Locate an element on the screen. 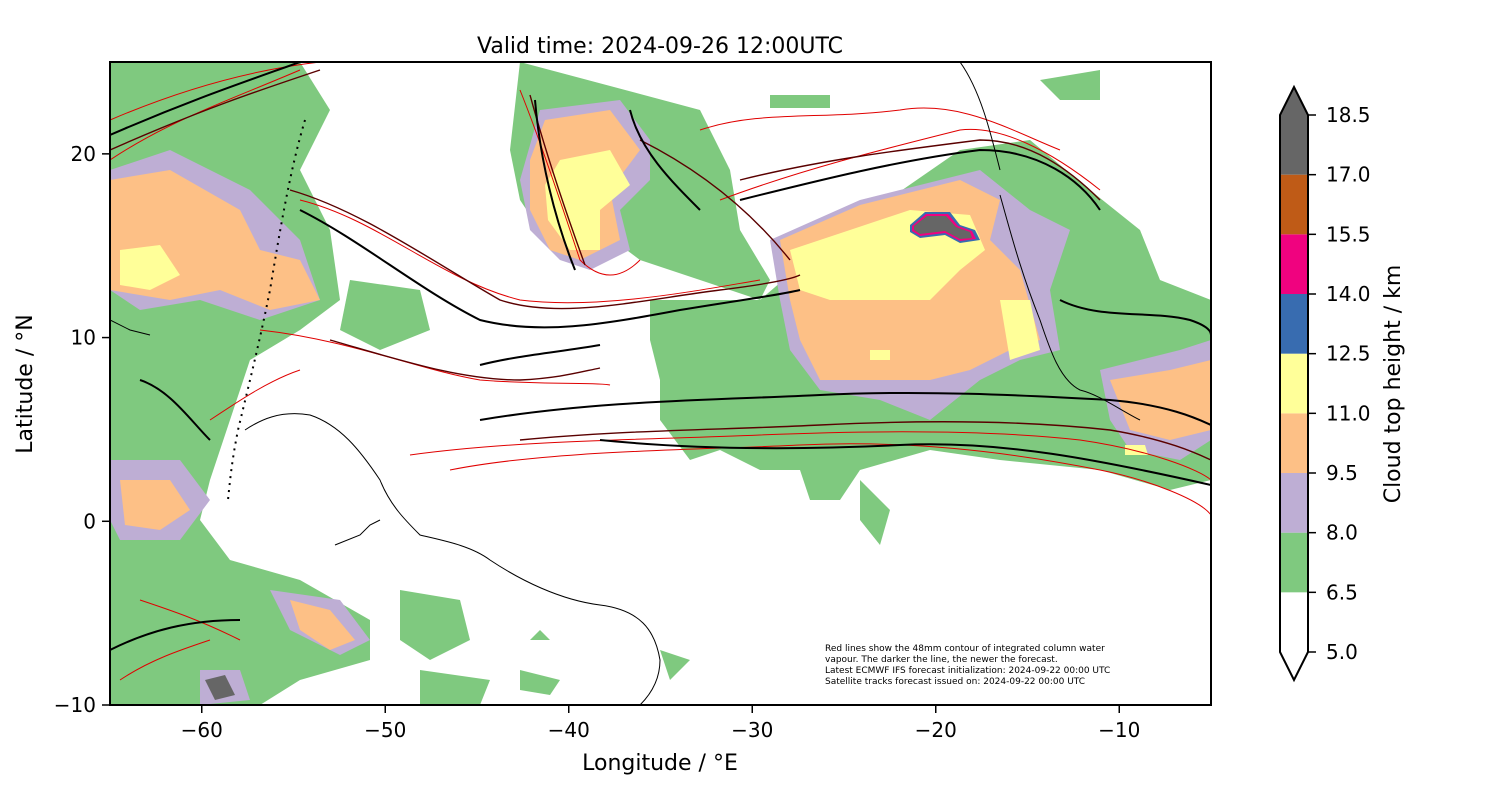 This screenshot has width=1500, height=800. y-axis-label: Latitude / °N is located at coordinates (25, 383).